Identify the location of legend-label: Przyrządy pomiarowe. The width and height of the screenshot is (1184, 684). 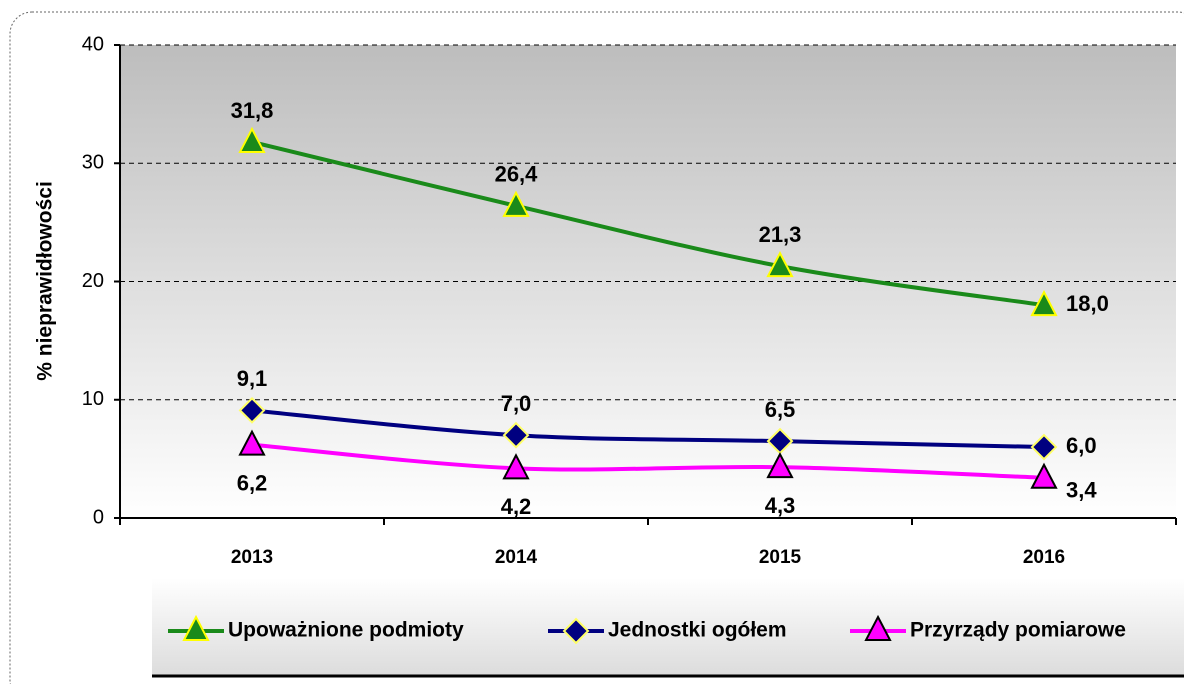
(1018, 630).